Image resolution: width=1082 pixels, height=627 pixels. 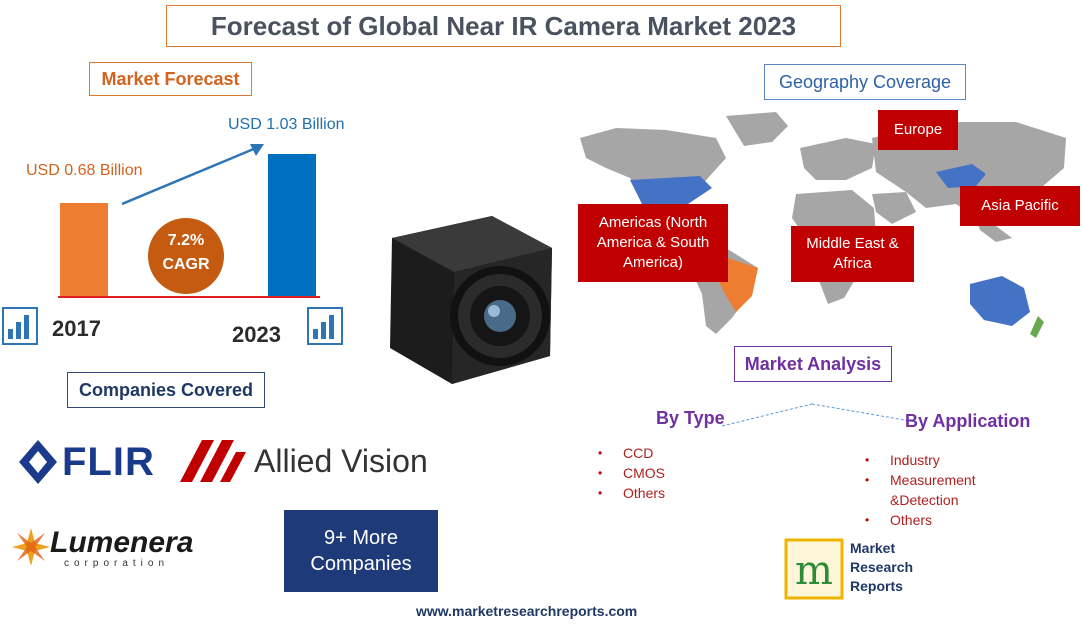 I want to click on region-americas: Americas (North America & South America), so click(x=653, y=243).